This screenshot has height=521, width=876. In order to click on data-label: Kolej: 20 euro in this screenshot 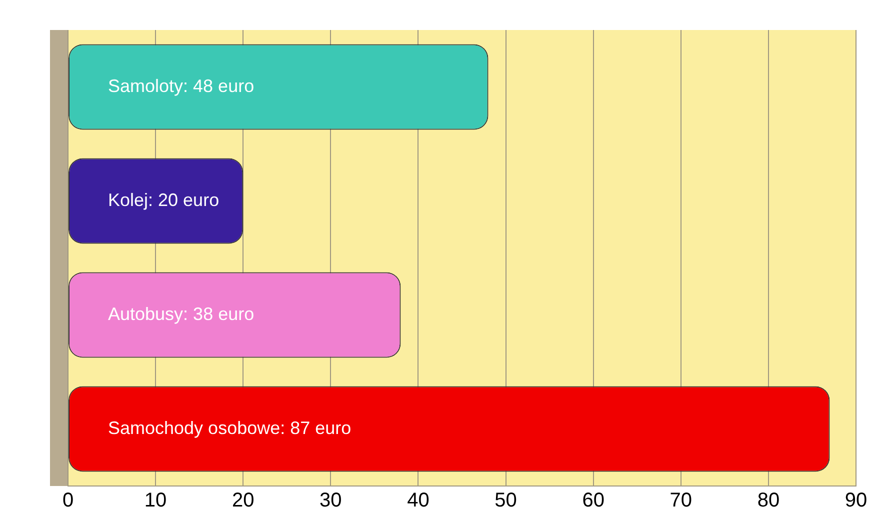, I will do `click(164, 200)`.